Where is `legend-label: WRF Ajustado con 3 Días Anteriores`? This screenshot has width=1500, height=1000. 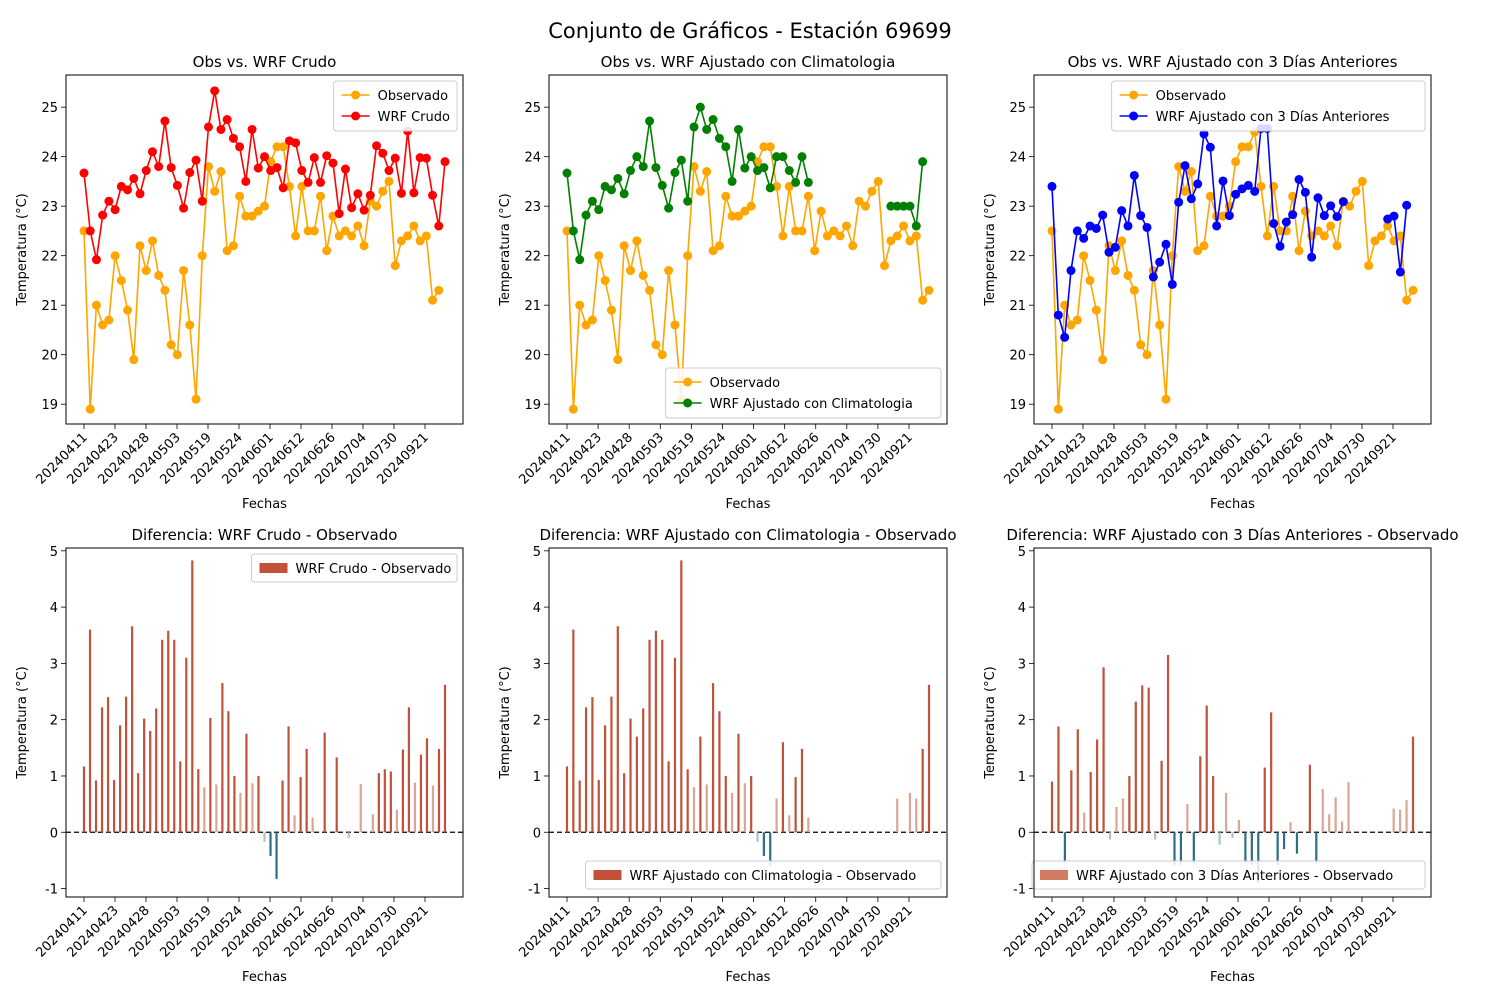
legend-label: WRF Ajustado con 3 Días Anteriores is located at coordinates (1273, 117).